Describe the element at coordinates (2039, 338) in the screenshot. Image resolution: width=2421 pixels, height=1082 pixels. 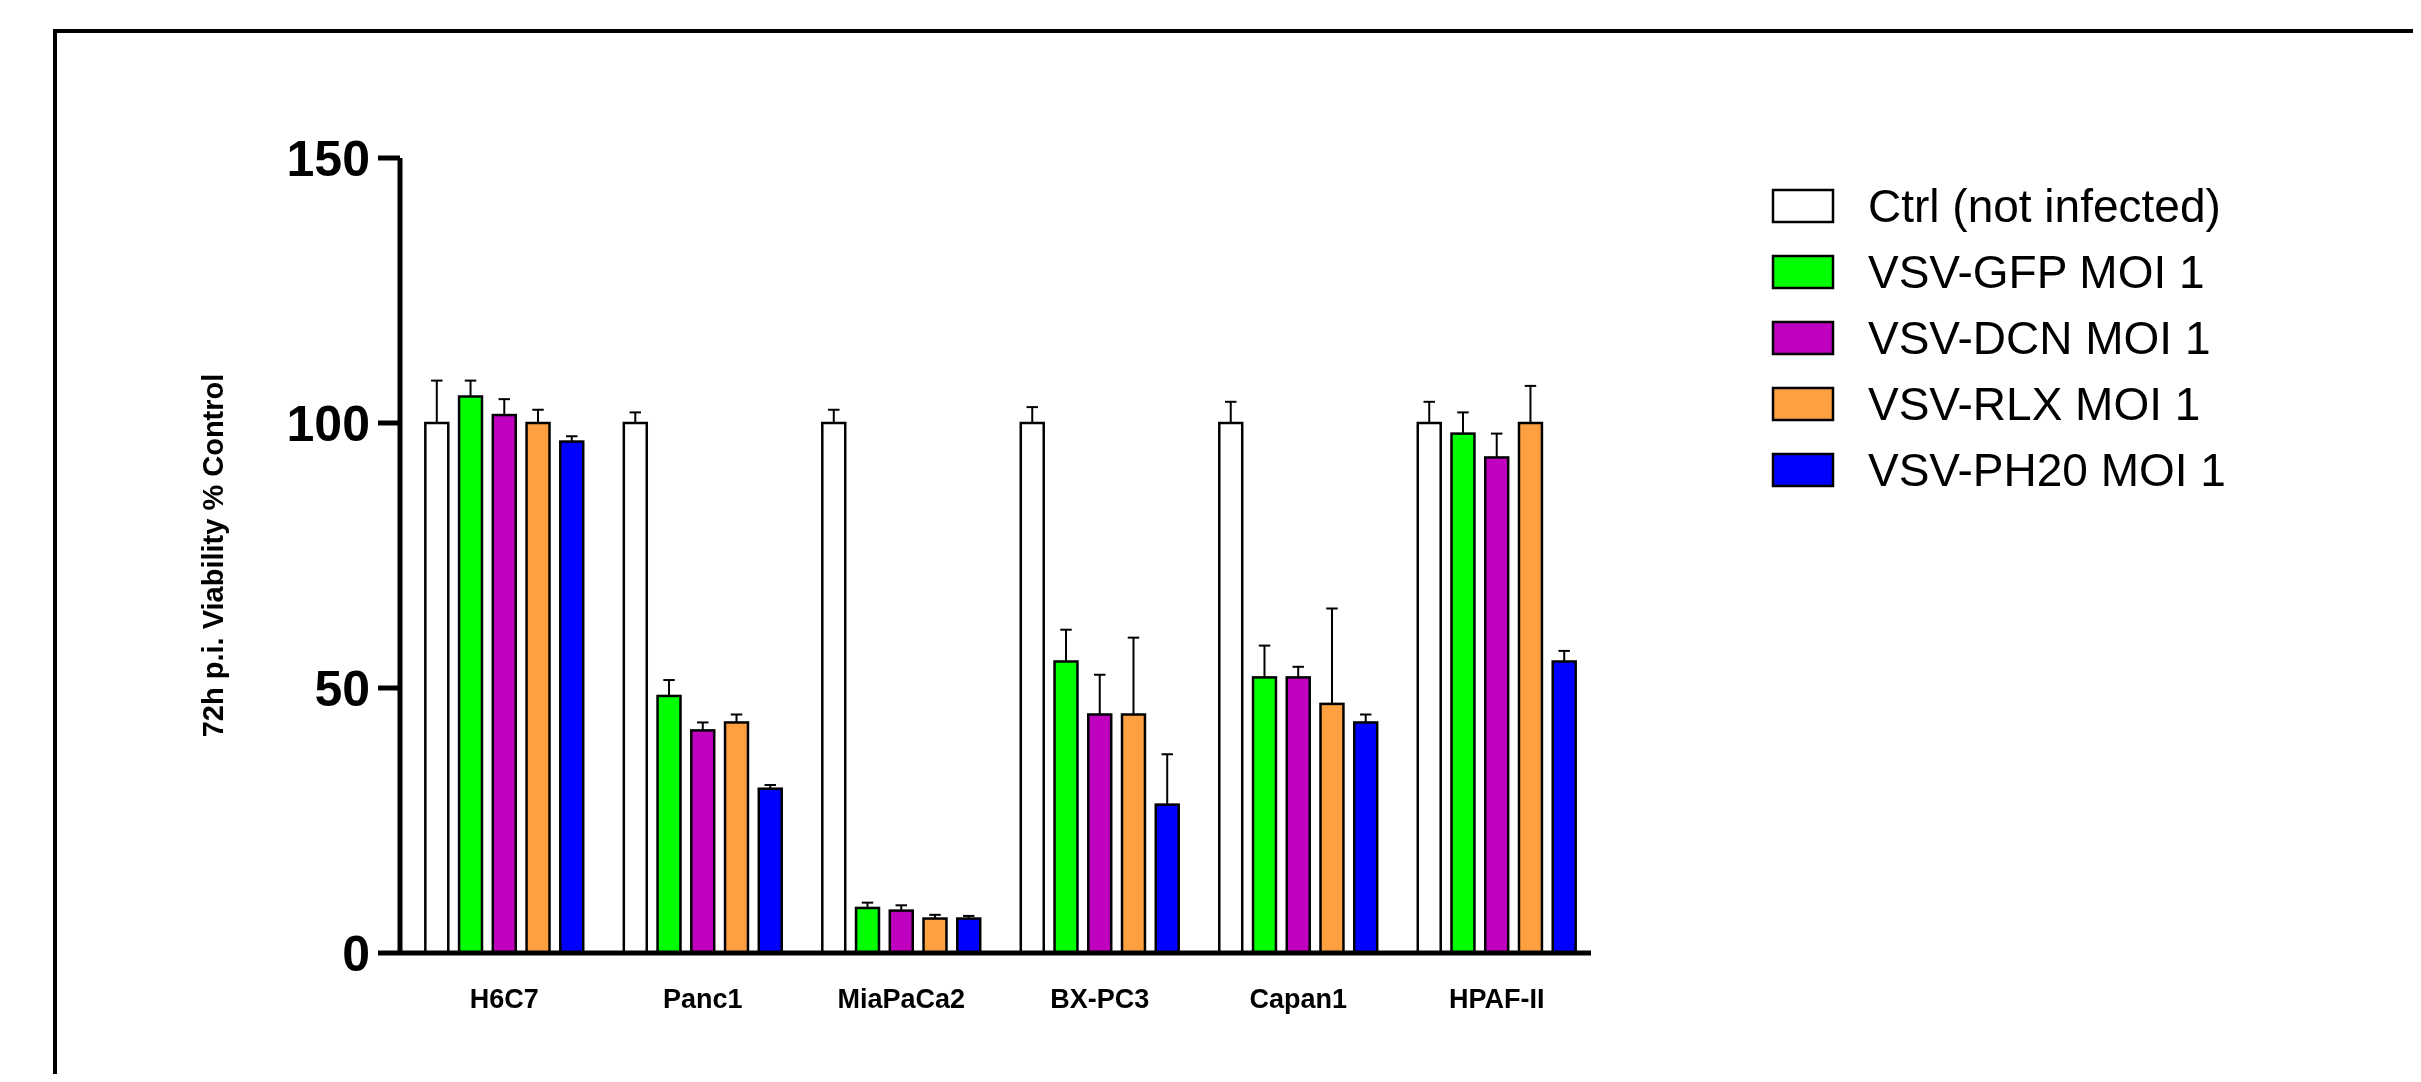
I see `legend-label: VSV-DCN MOI 1` at that location.